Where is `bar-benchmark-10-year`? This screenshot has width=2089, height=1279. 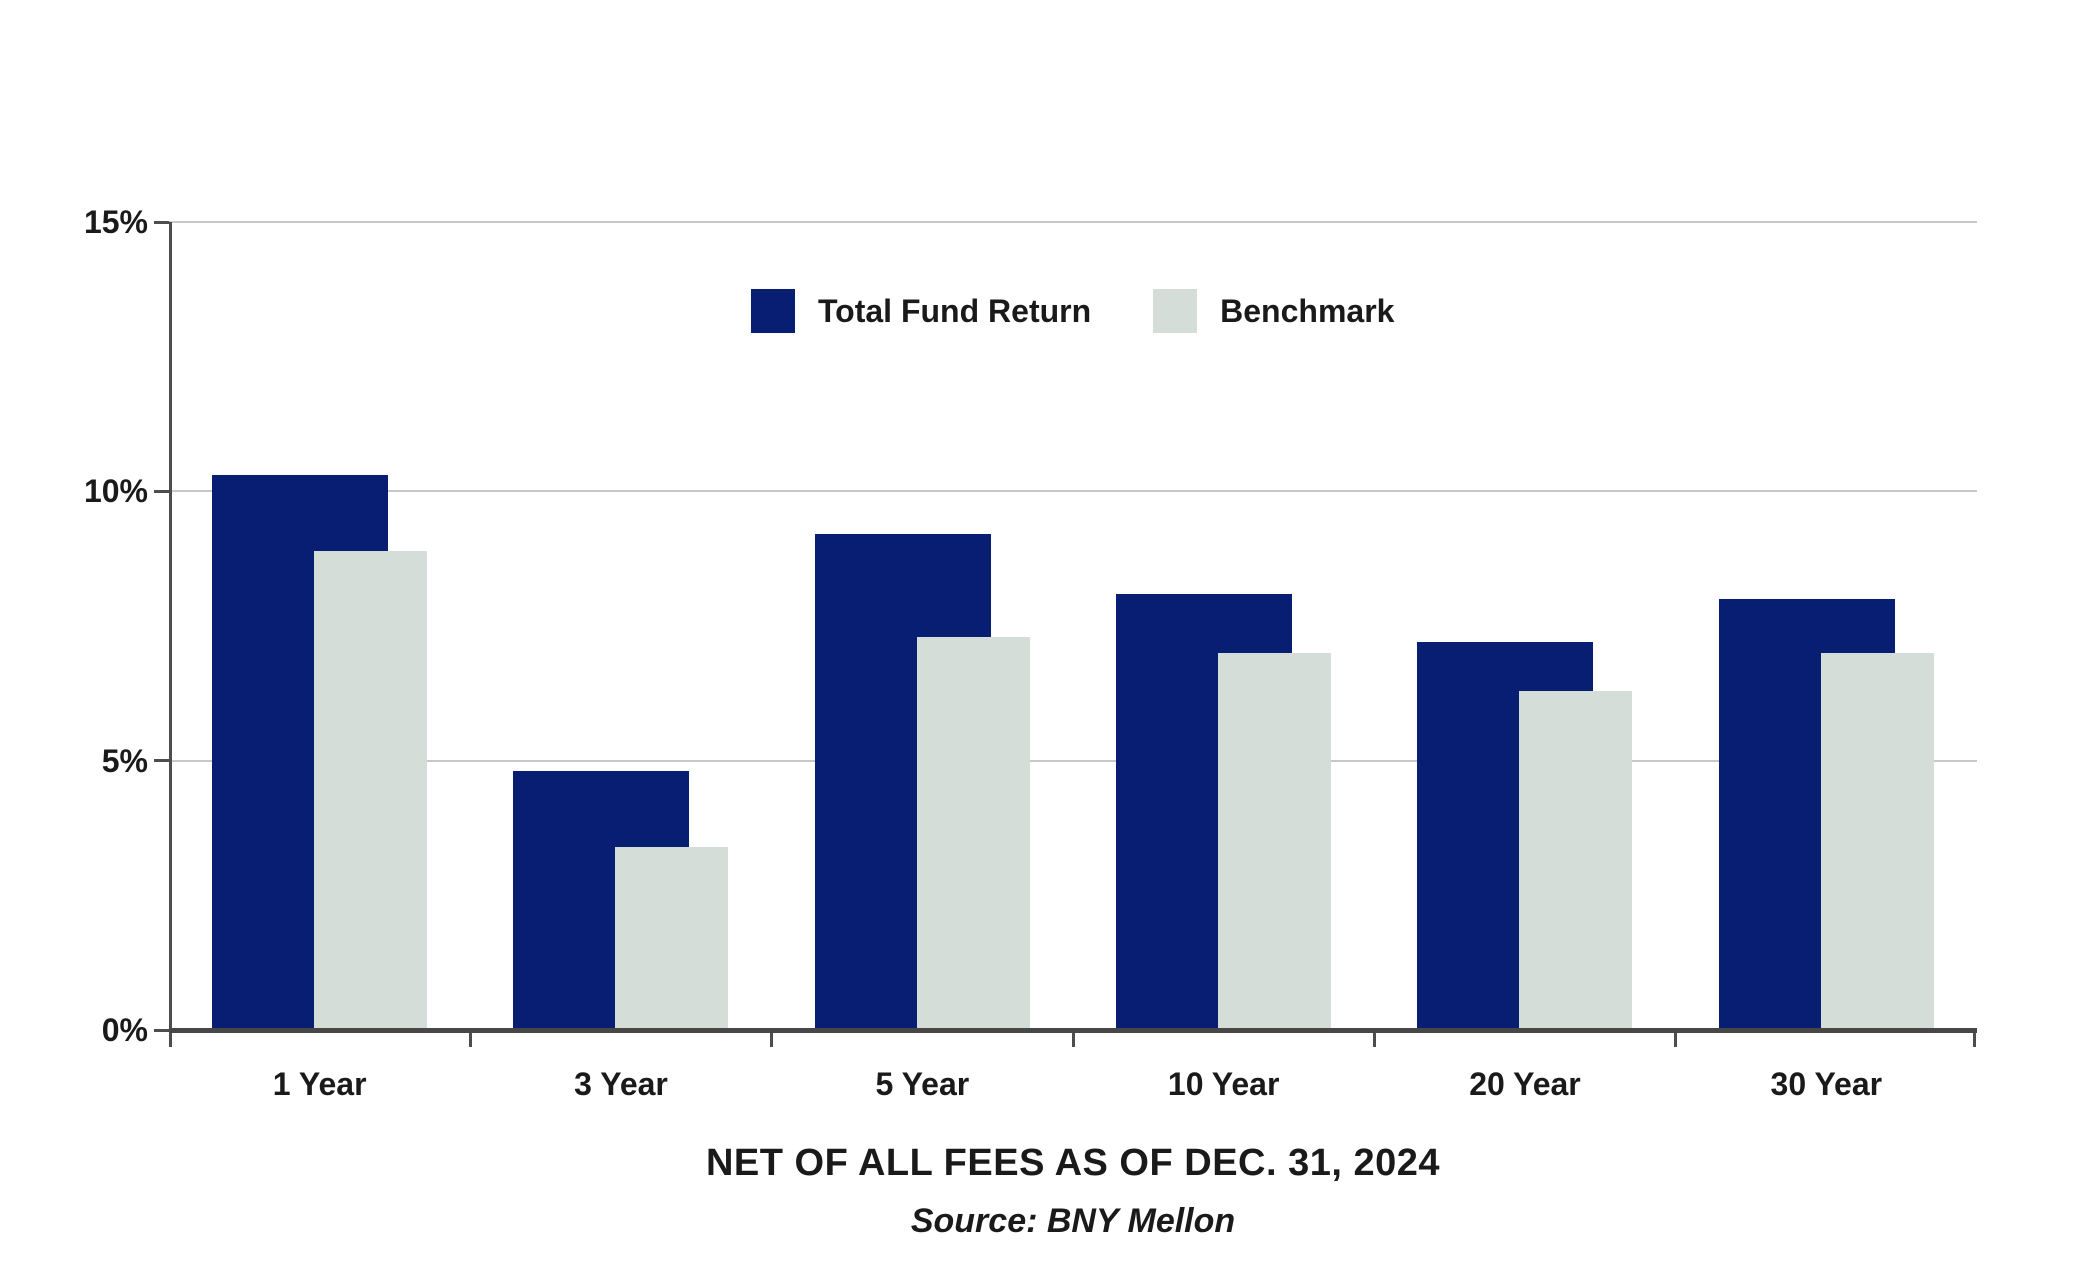 bar-benchmark-10-year is located at coordinates (1274, 841).